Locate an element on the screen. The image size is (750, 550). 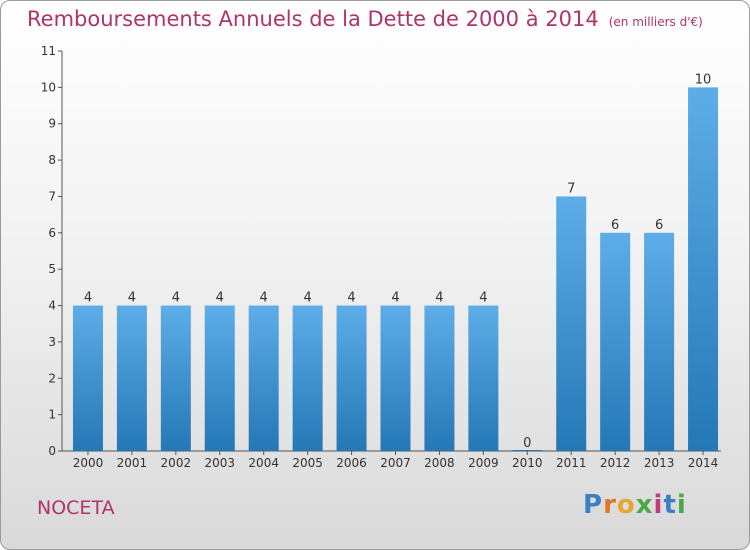
y-tick-label: 4 is located at coordinates (52, 306).